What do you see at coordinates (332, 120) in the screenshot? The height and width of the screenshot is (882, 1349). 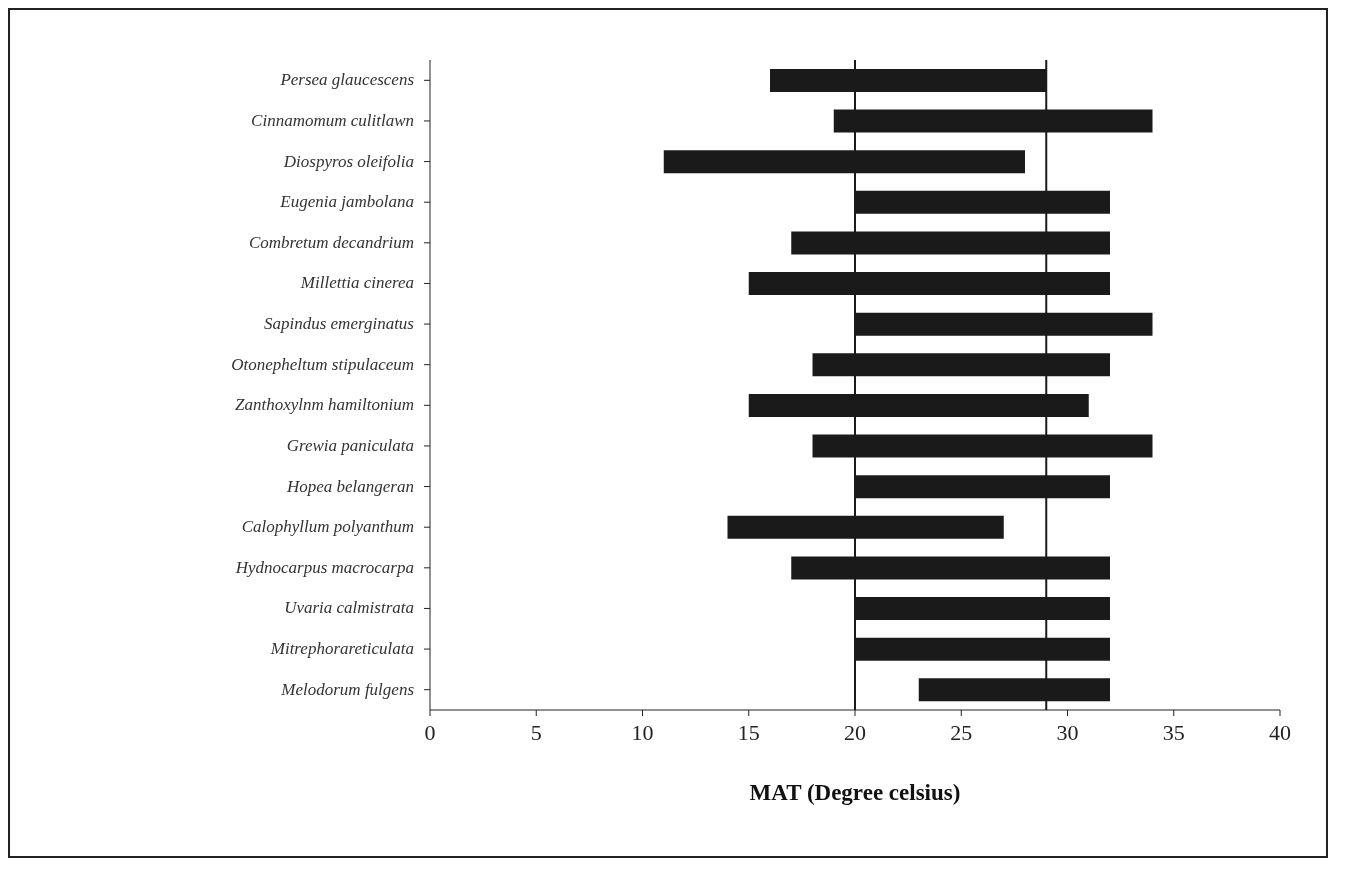 I see `y-tick-label: Cinnamomum culitlawn` at bounding box center [332, 120].